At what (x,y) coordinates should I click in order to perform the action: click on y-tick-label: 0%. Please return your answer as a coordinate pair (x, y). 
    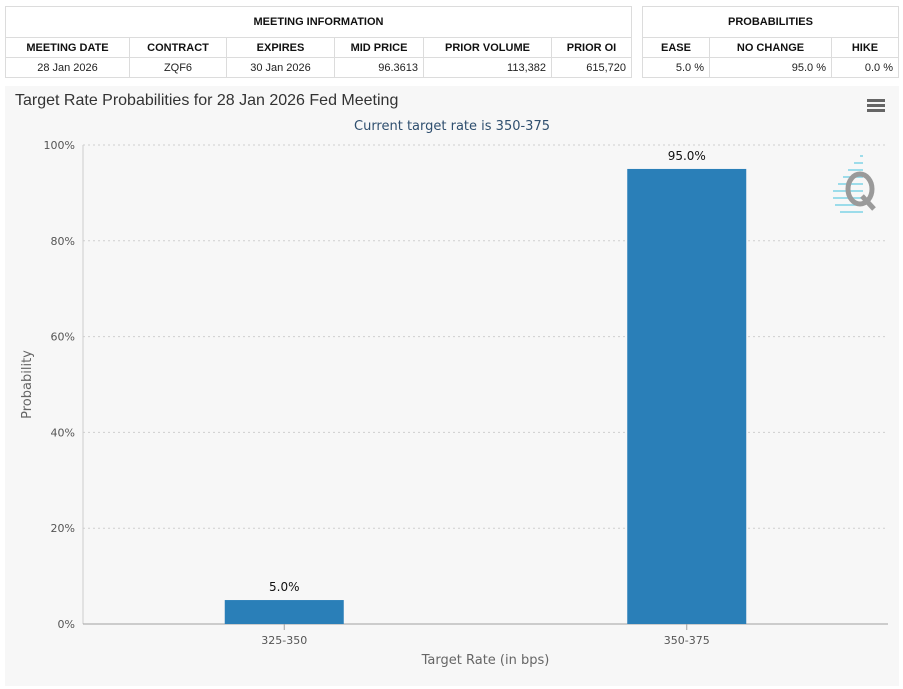
    Looking at the image, I should click on (66, 624).